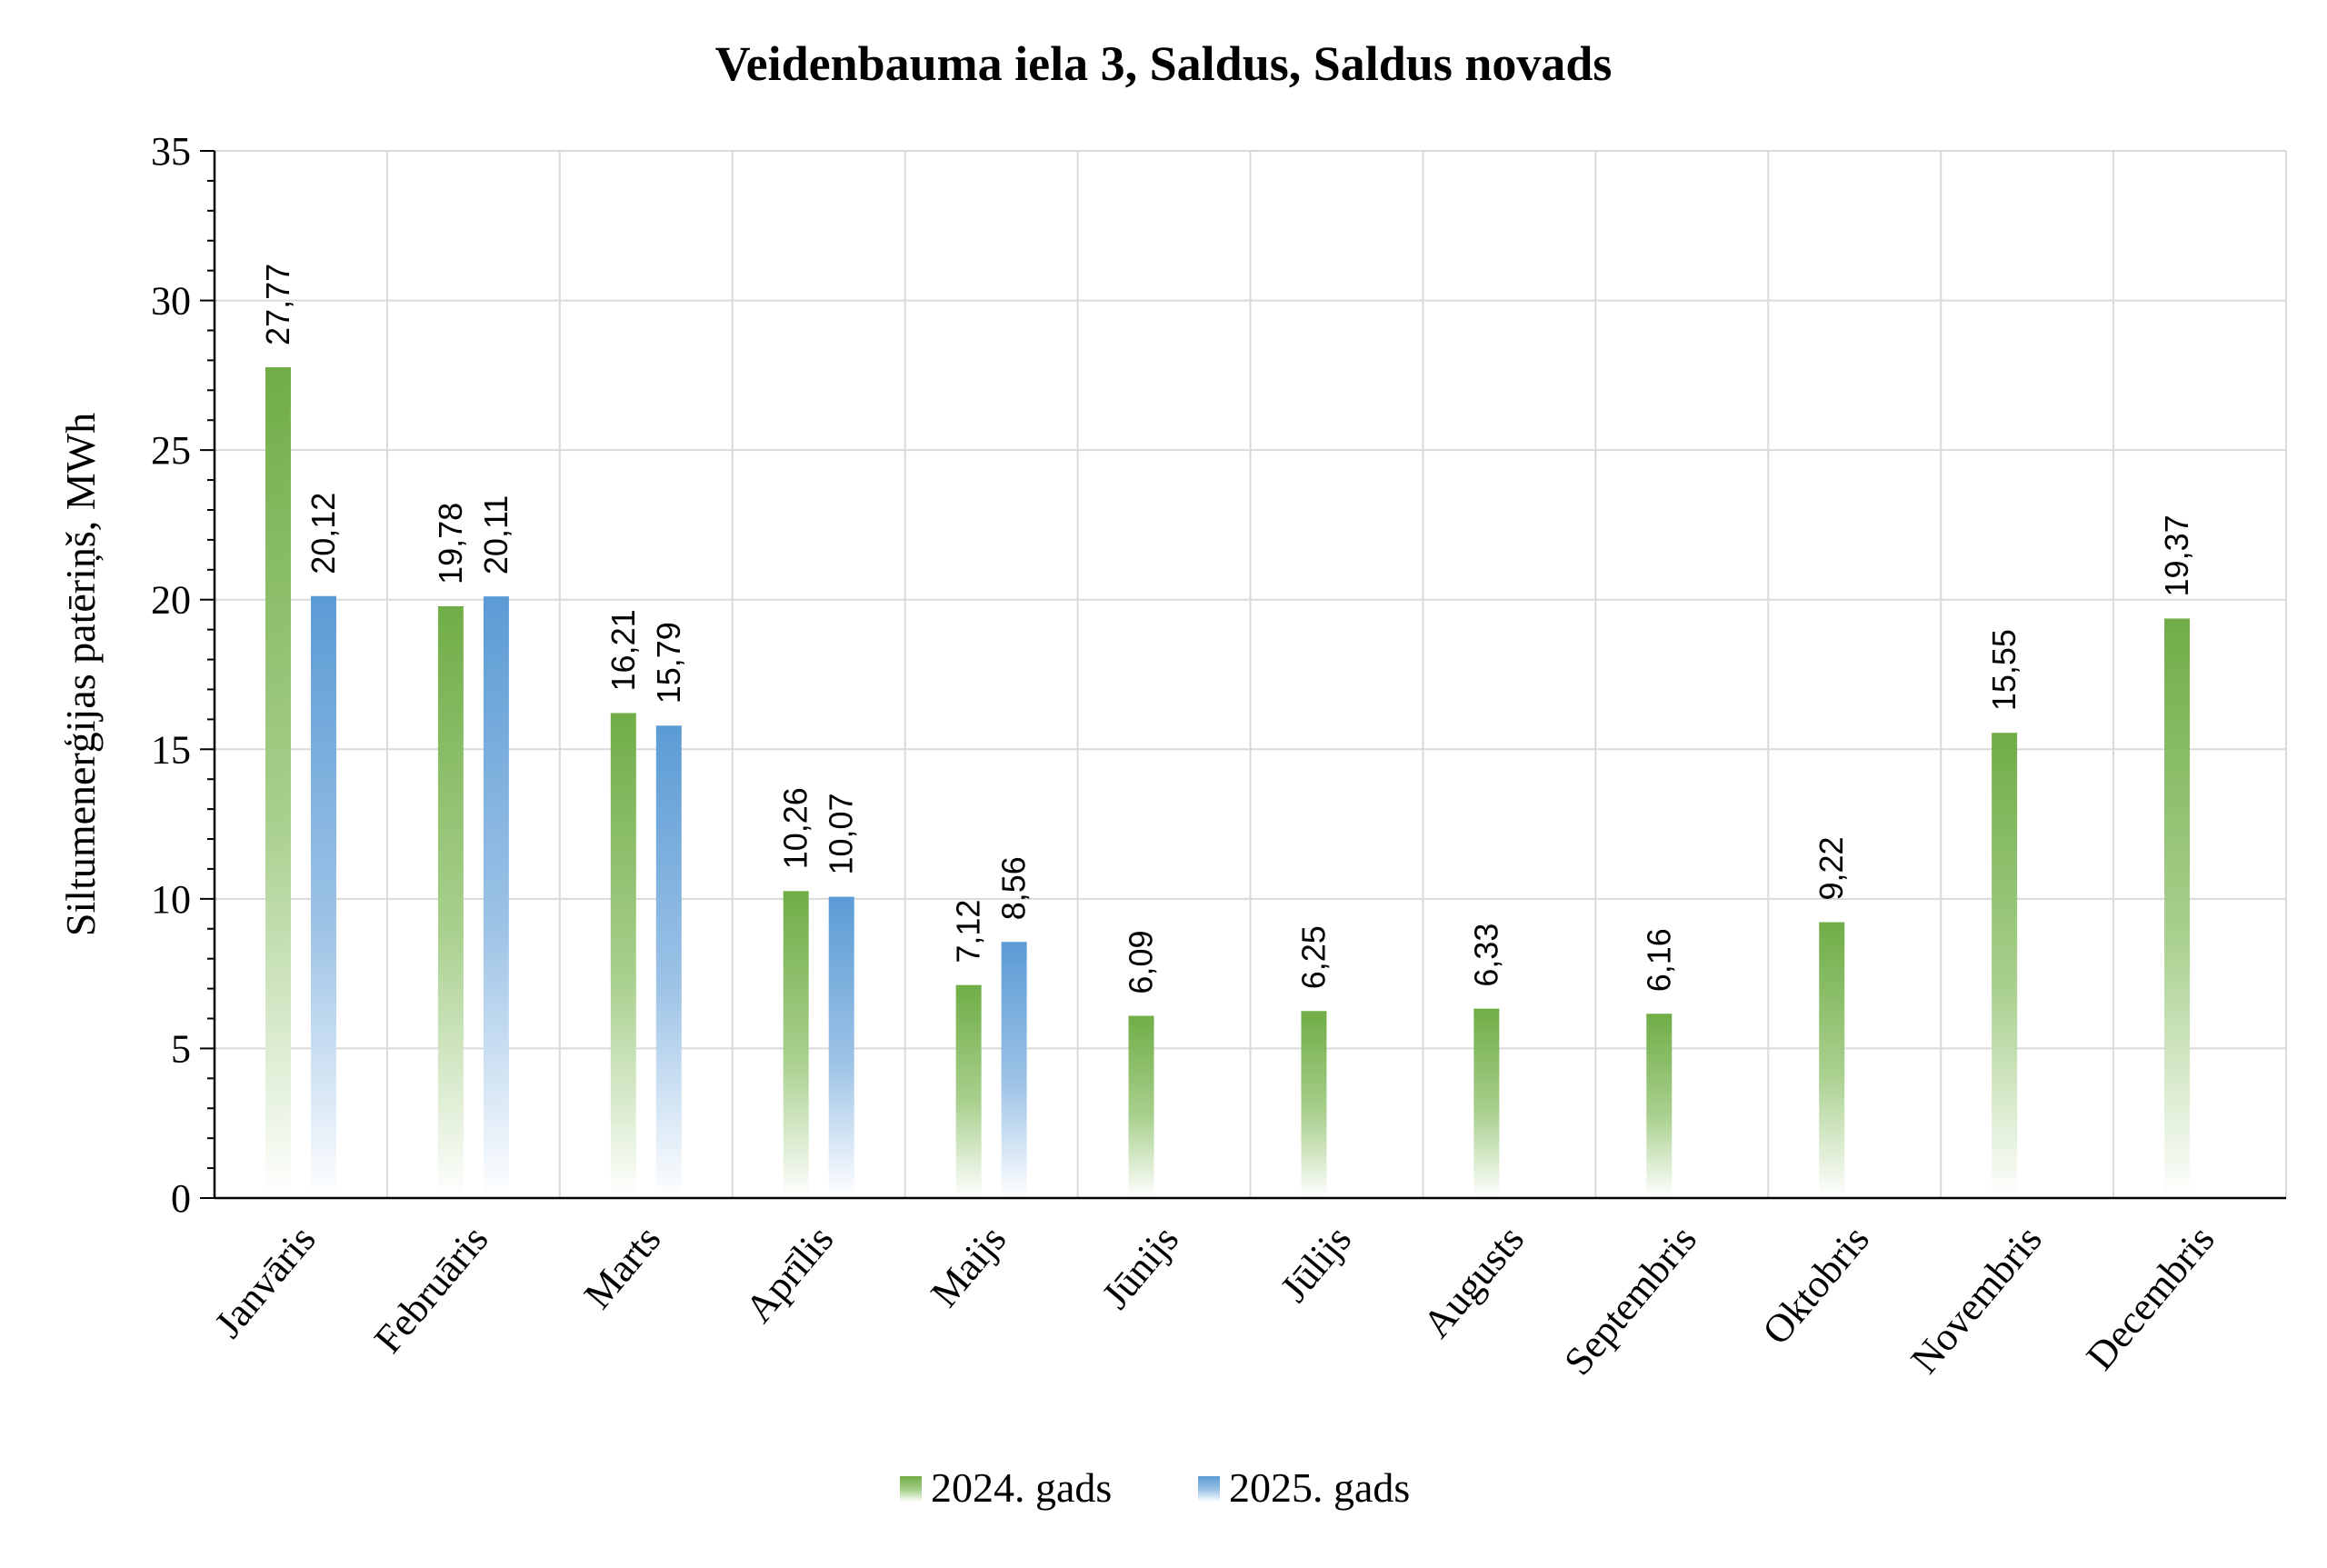  What do you see at coordinates (1141, 962) in the screenshot?
I see `data-label: 6,09` at bounding box center [1141, 962].